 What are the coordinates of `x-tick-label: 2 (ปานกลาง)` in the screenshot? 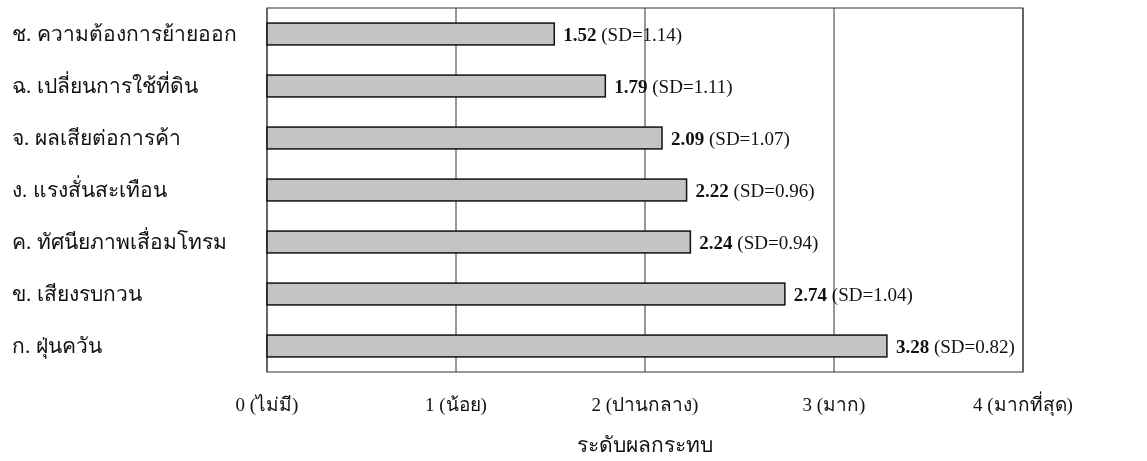 It's located at (645, 404).